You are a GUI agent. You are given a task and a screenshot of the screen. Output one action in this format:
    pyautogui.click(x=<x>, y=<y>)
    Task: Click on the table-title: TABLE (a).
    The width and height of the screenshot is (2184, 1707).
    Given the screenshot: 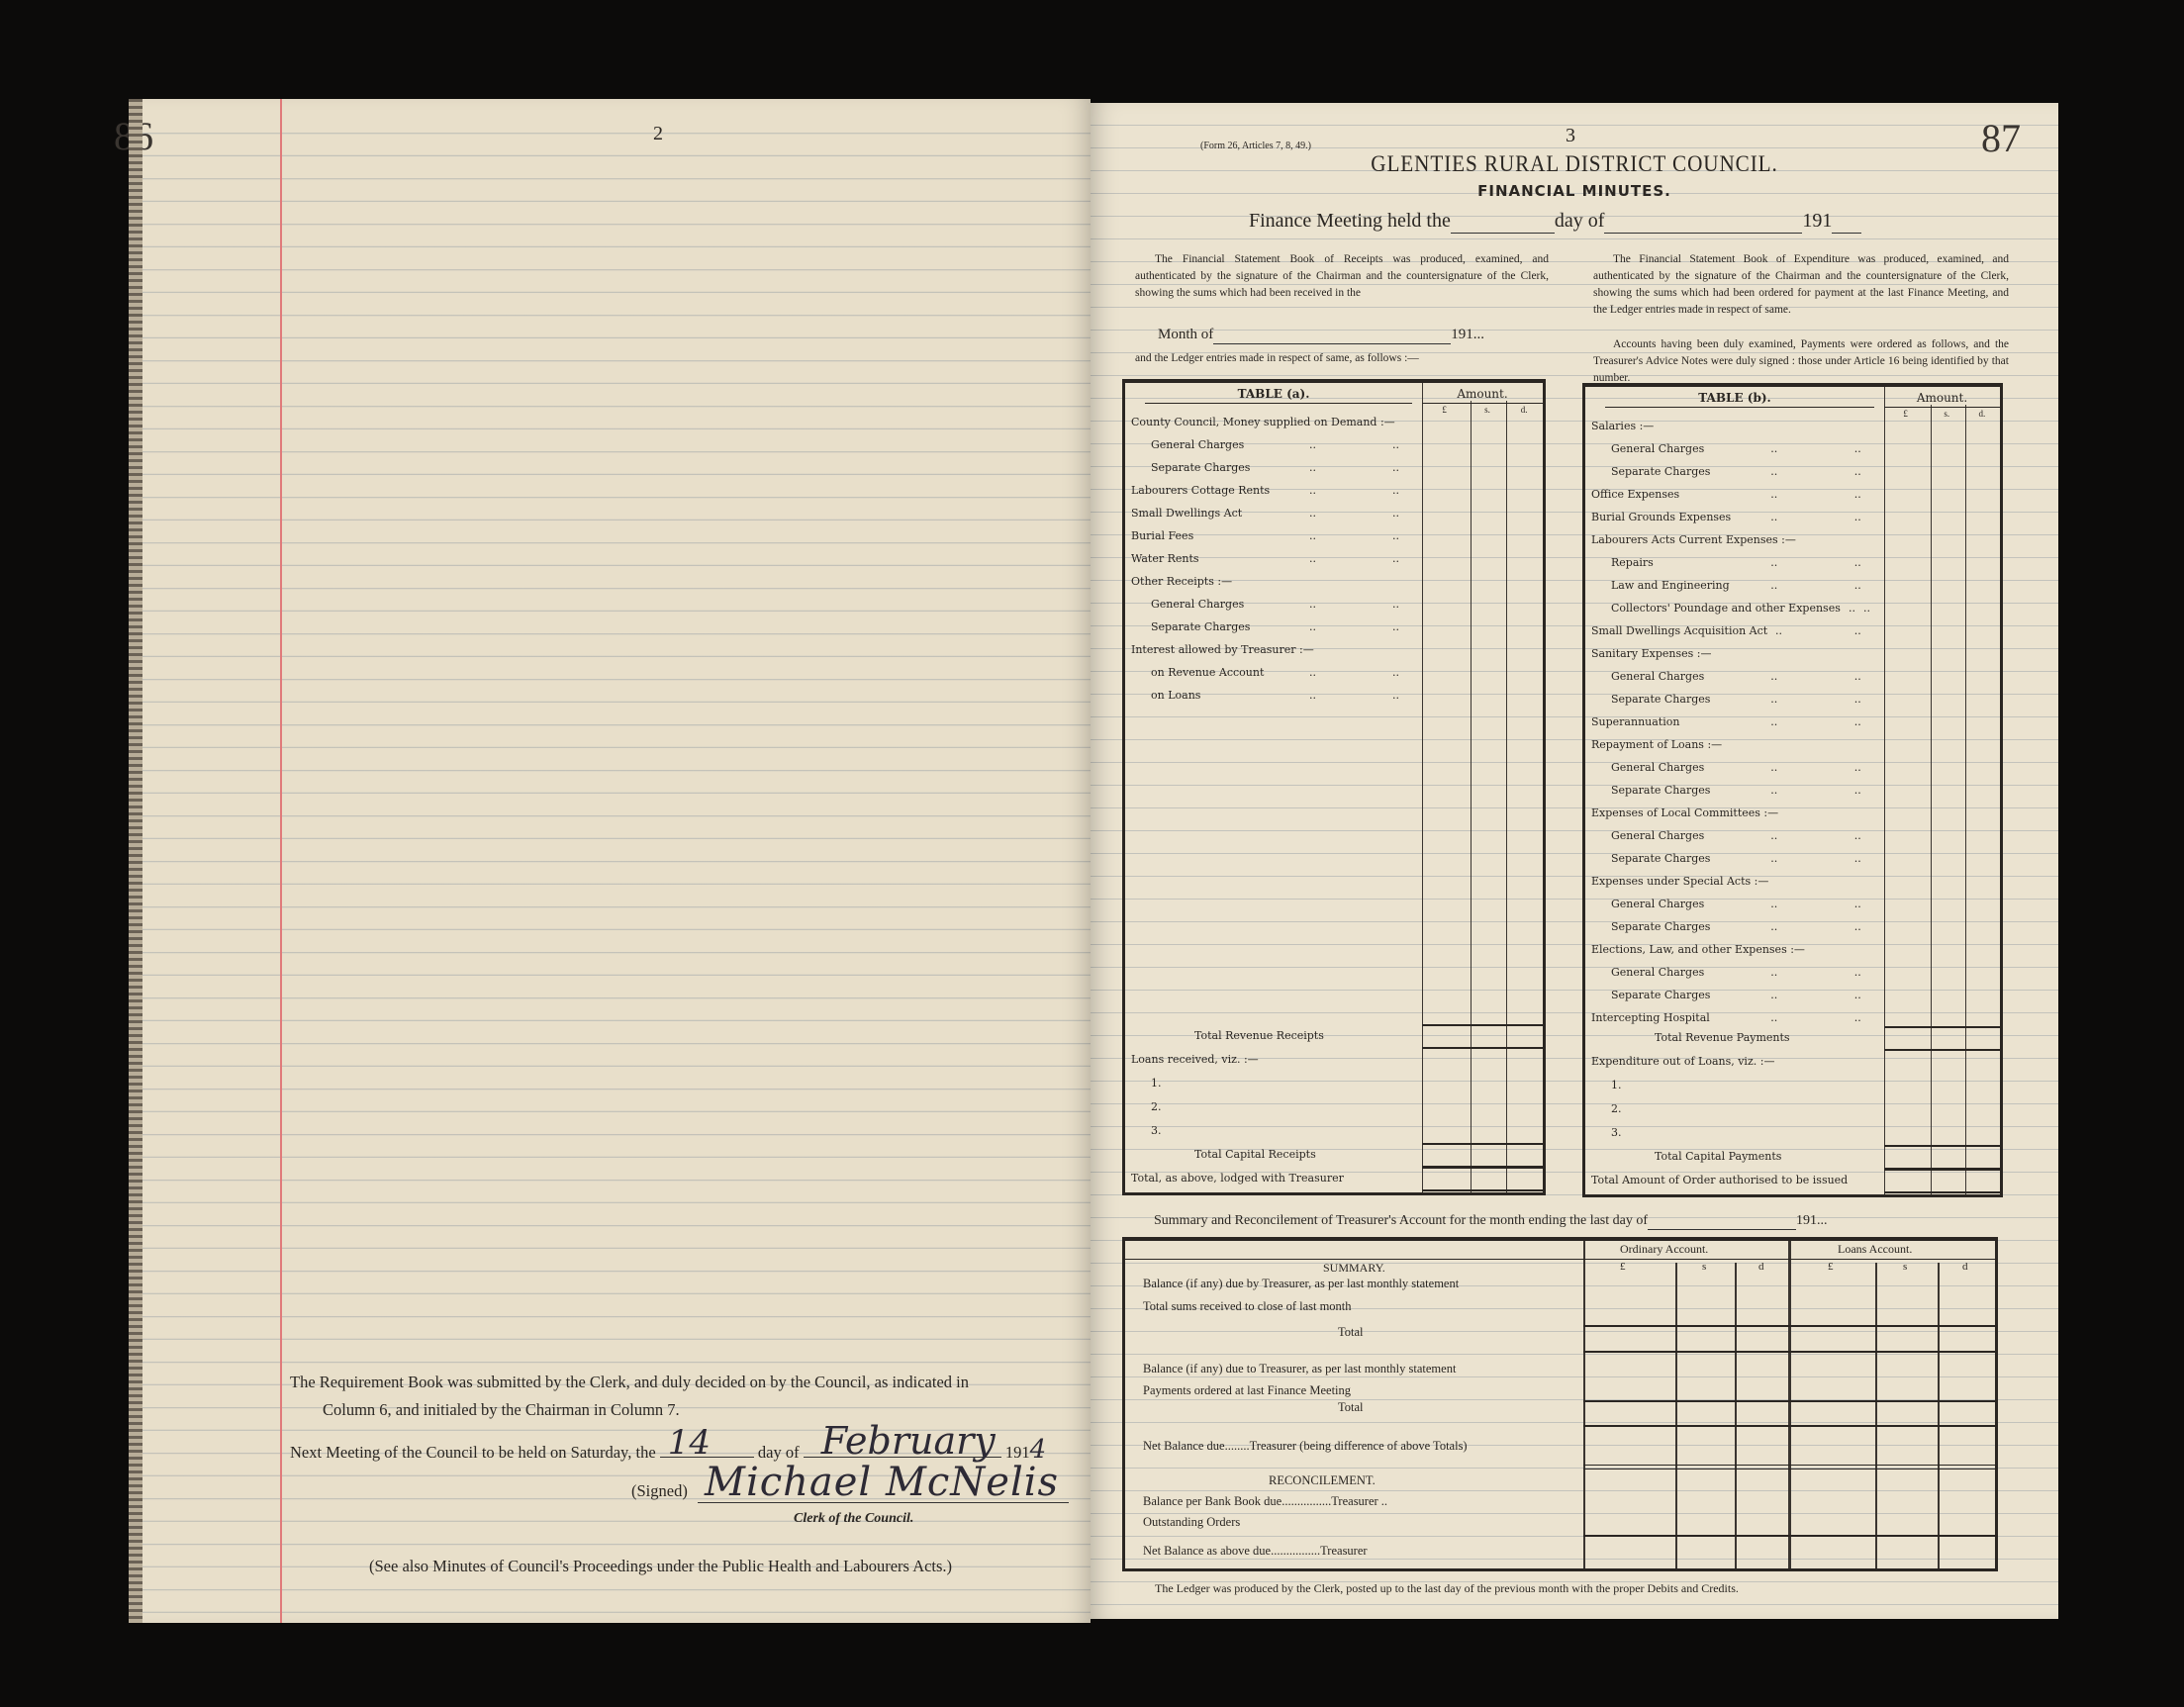 What is the action you would take?
    pyautogui.click(x=1273, y=394)
    